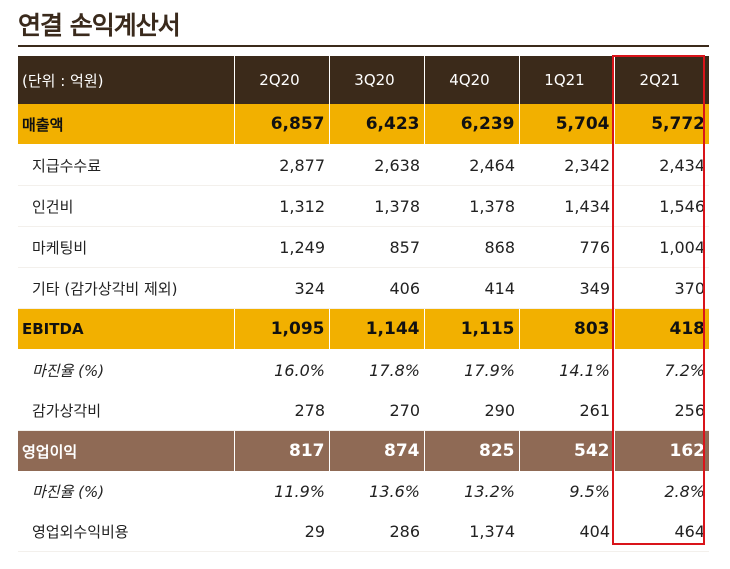 This screenshot has width=730, height=569. Describe the element at coordinates (394, 370) in the screenshot. I see `cell-value: 17.8%` at that location.